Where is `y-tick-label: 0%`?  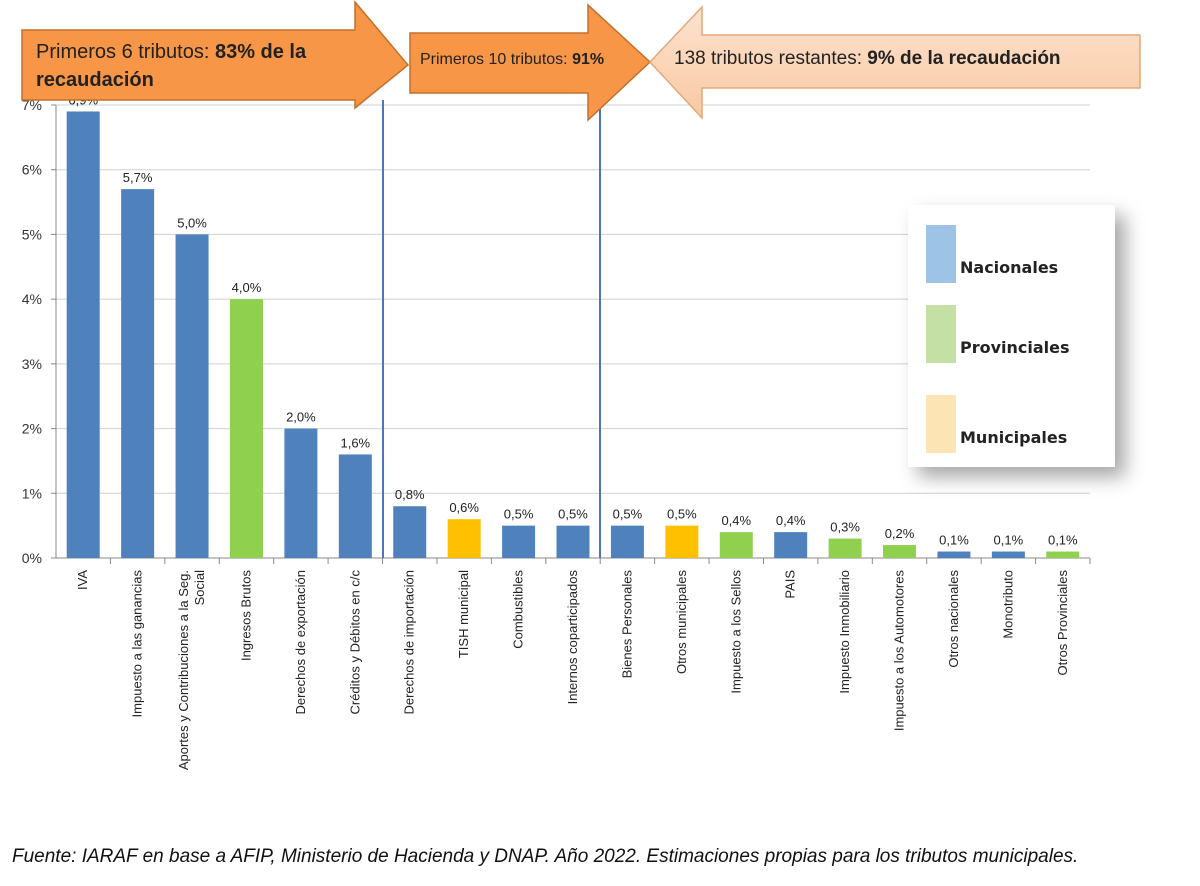
y-tick-label: 0% is located at coordinates (32, 558).